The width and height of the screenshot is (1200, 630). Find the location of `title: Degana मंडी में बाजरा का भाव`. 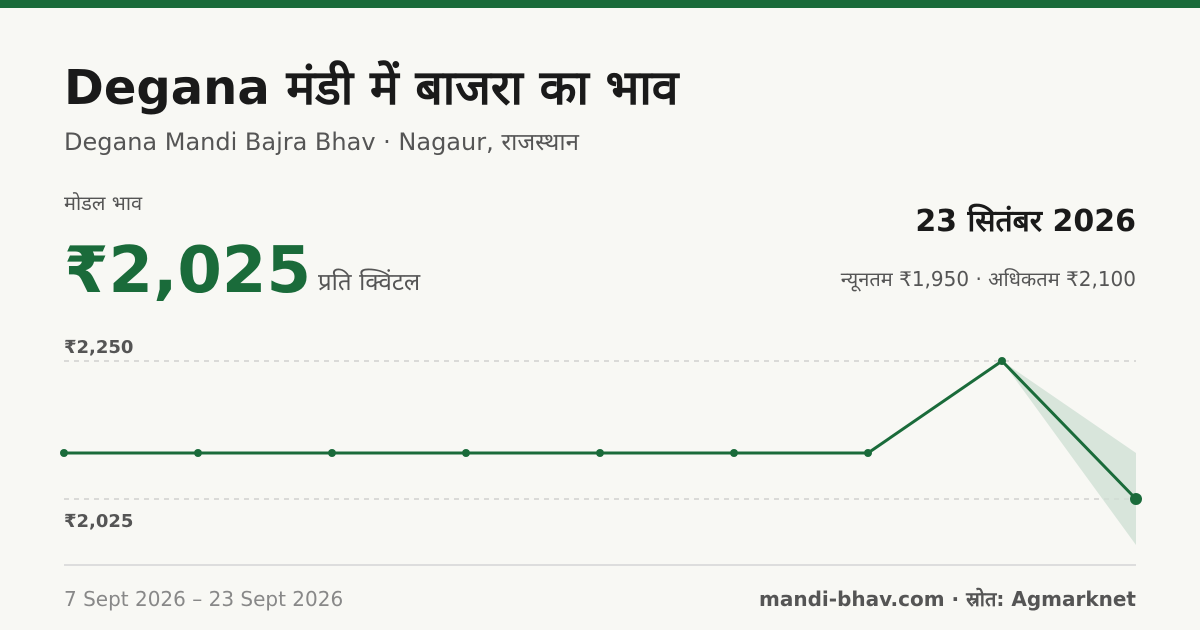

title: Degana मंडी में बाजरा का भाव is located at coordinates (372, 88).